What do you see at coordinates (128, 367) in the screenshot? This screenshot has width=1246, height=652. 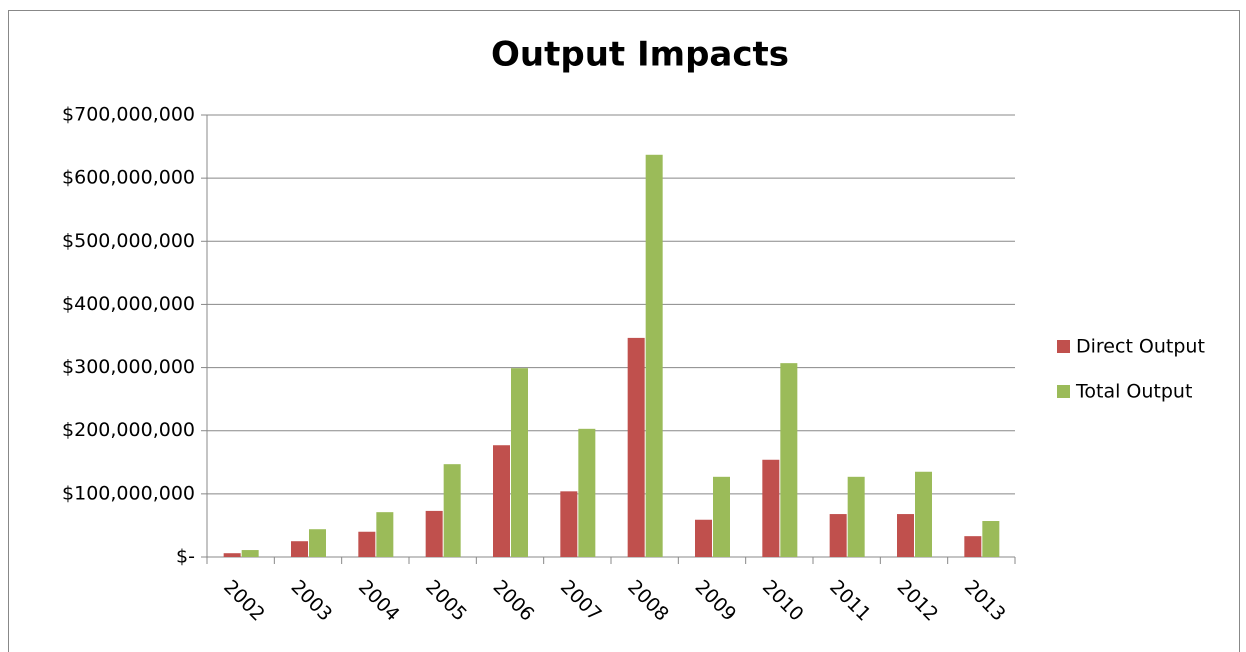 I see `y-tick-label: $300,000,000` at bounding box center [128, 367].